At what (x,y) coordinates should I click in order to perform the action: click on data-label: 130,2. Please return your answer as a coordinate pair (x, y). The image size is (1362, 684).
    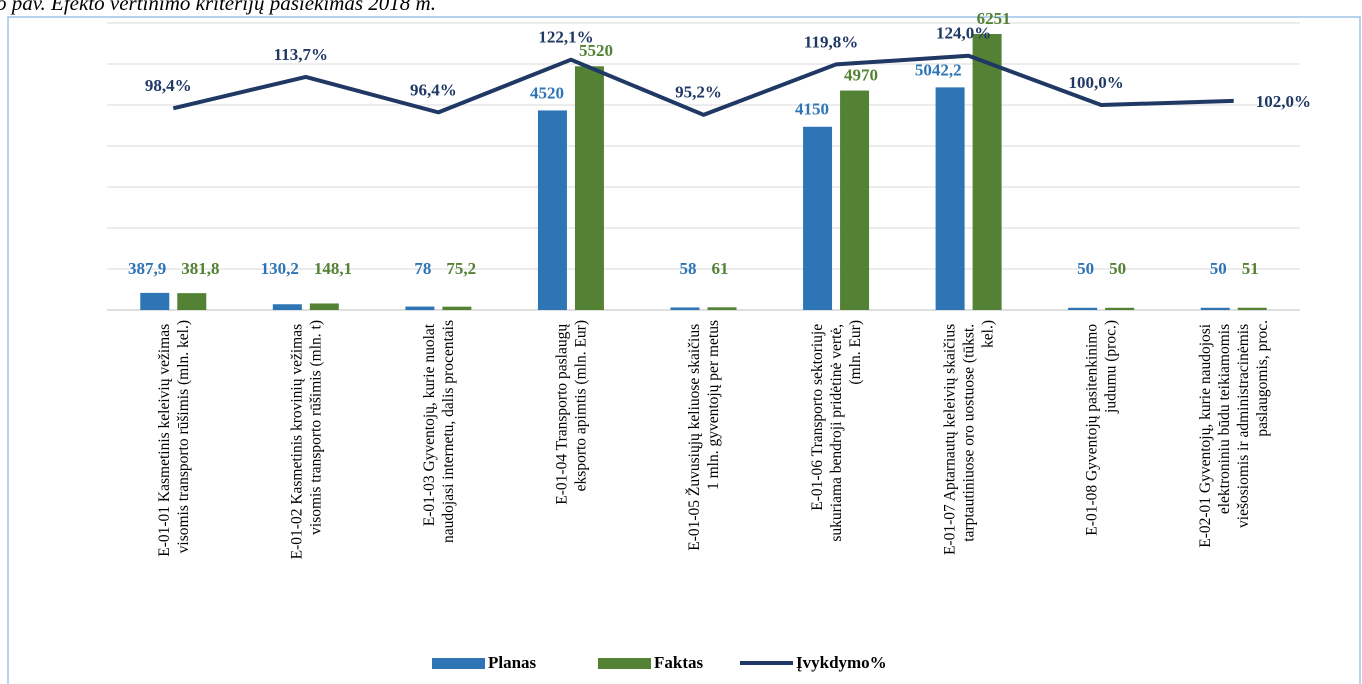
    Looking at the image, I should click on (280, 268).